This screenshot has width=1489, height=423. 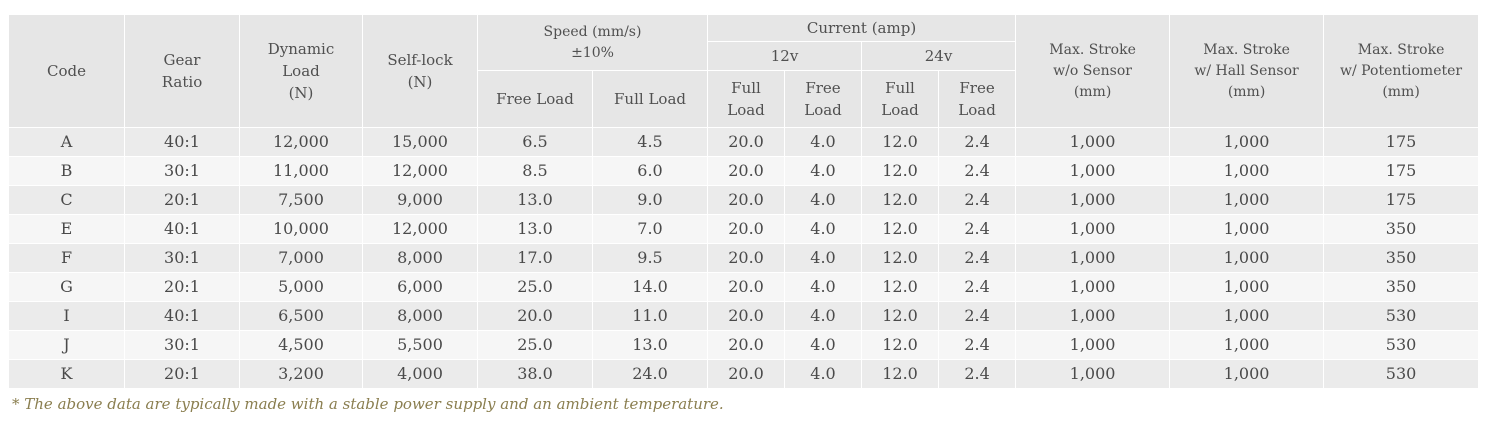 I want to click on table-cell: G, so click(x=66, y=287).